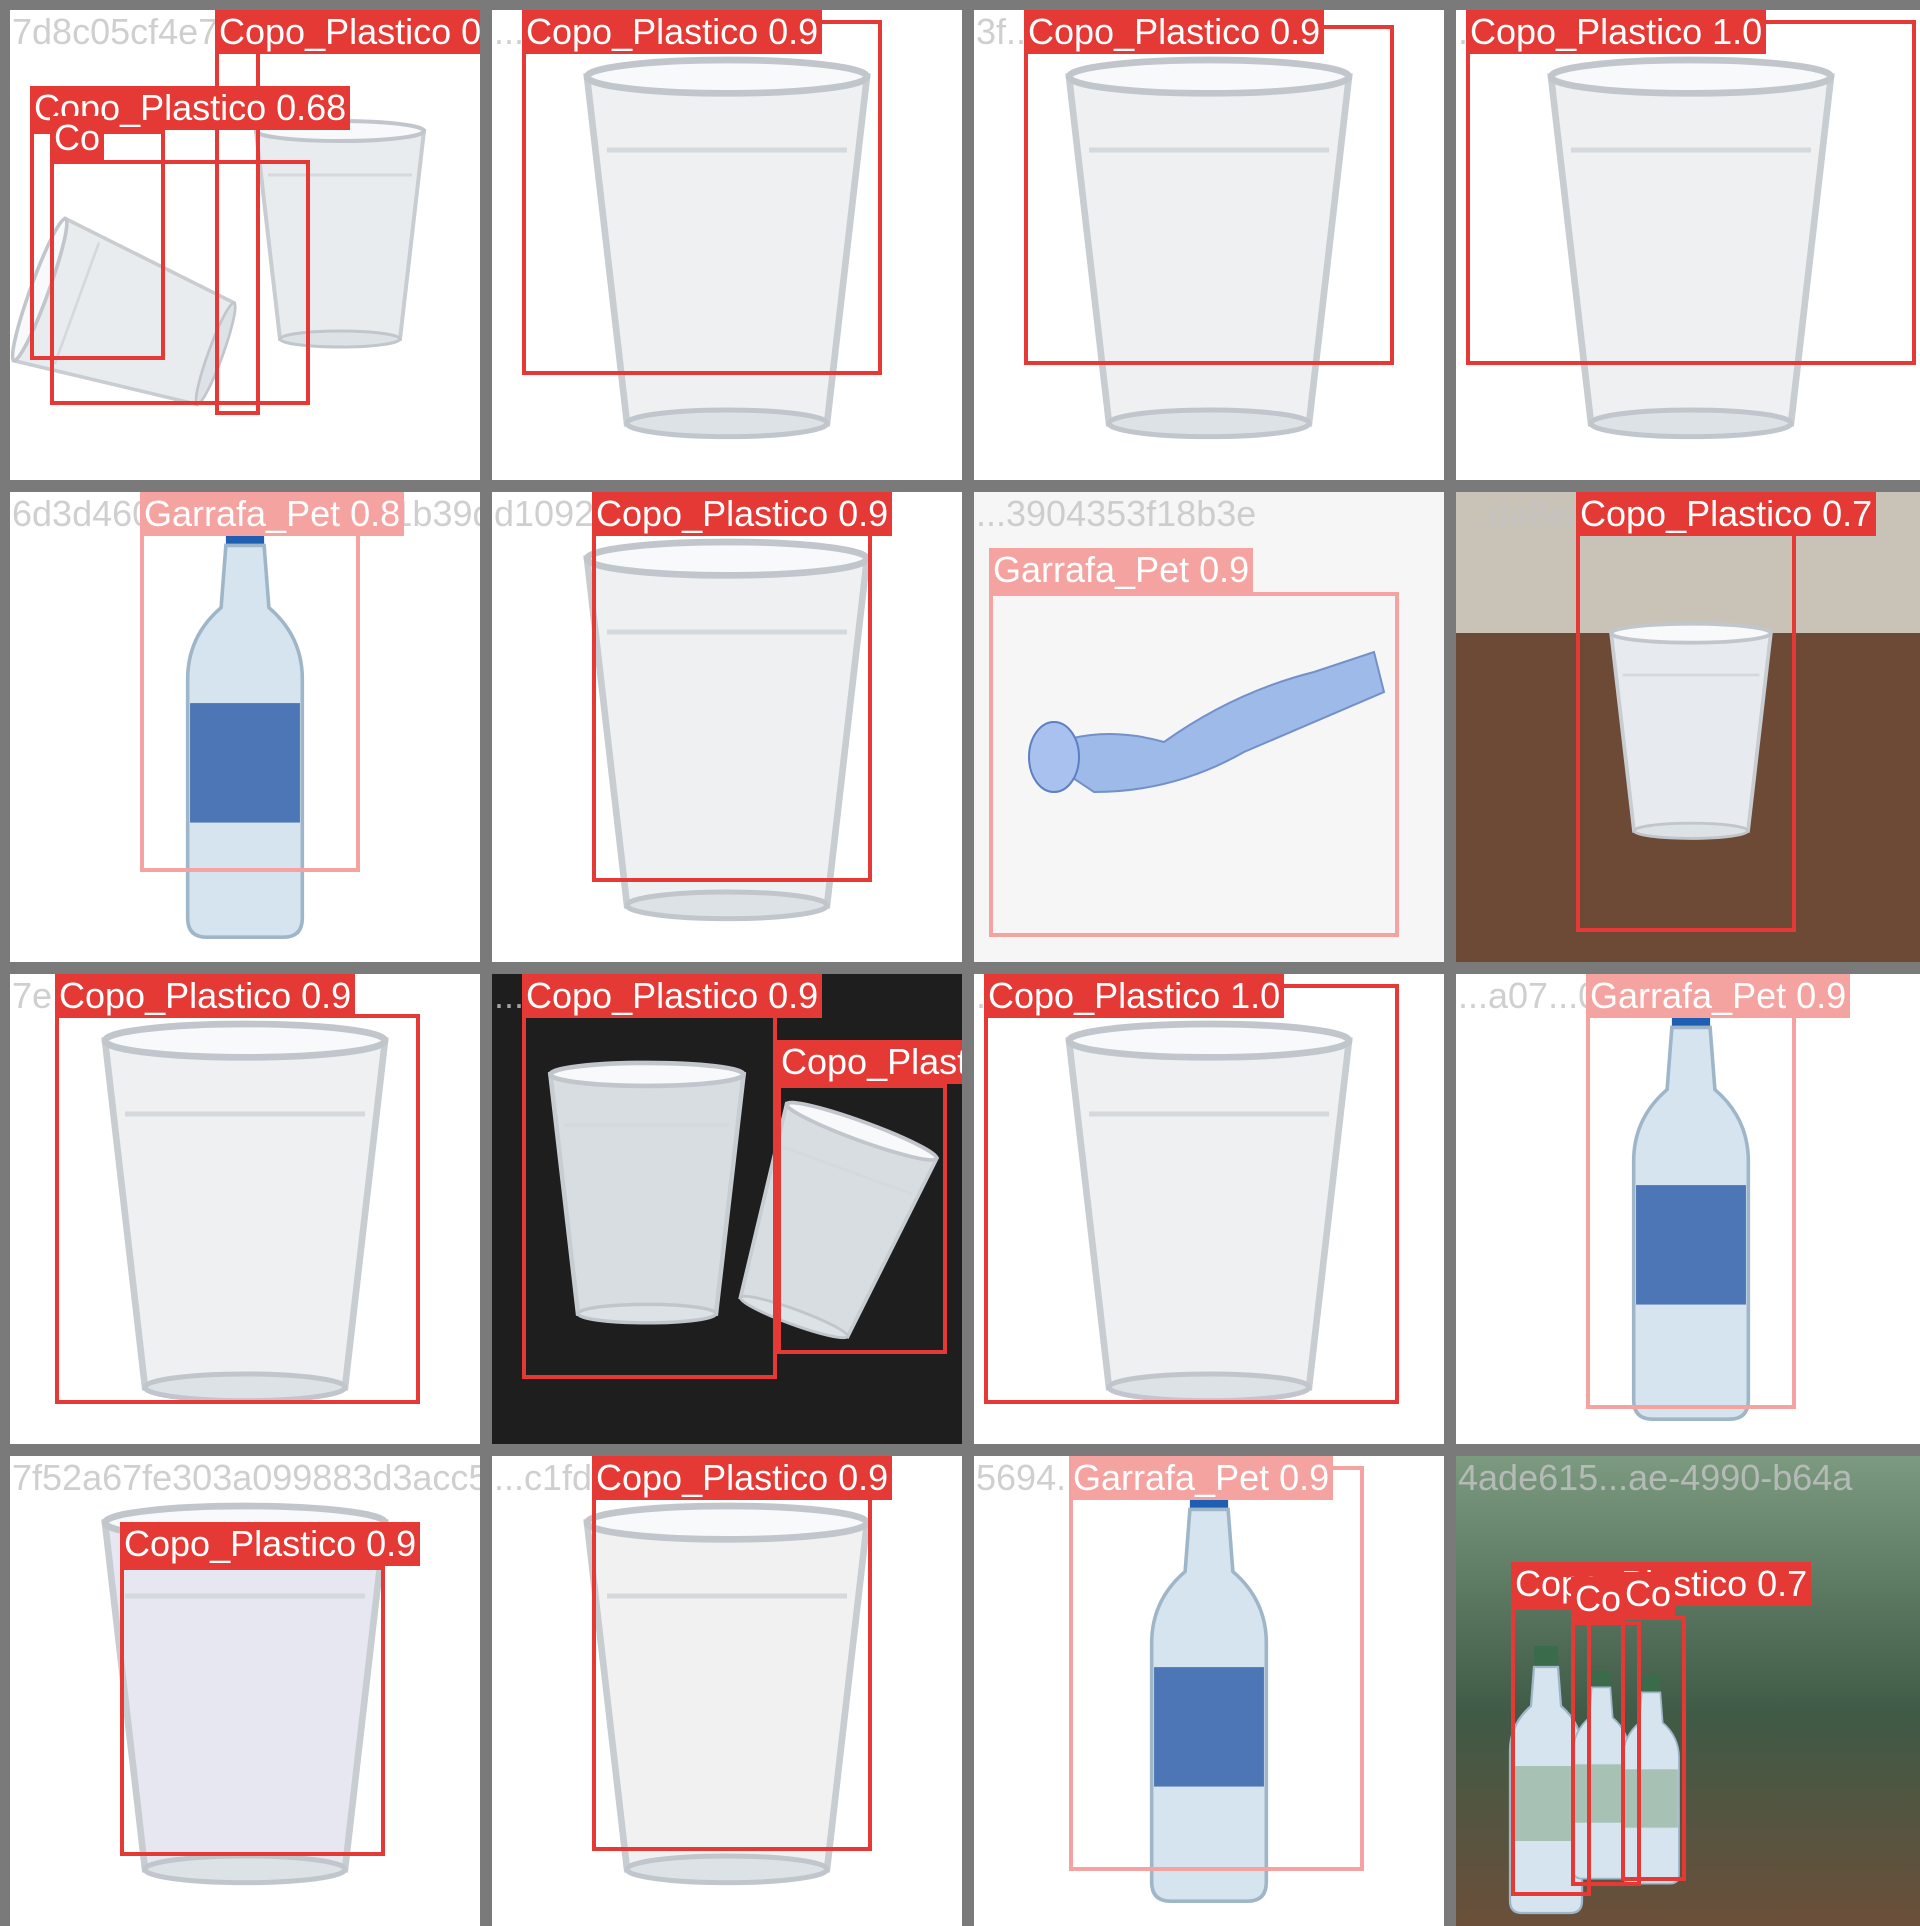 This screenshot has height=1926, width=1920. What do you see at coordinates (1655, 1477) in the screenshot?
I see `tile-filename: 4ade615...ae-4990-b64a` at bounding box center [1655, 1477].